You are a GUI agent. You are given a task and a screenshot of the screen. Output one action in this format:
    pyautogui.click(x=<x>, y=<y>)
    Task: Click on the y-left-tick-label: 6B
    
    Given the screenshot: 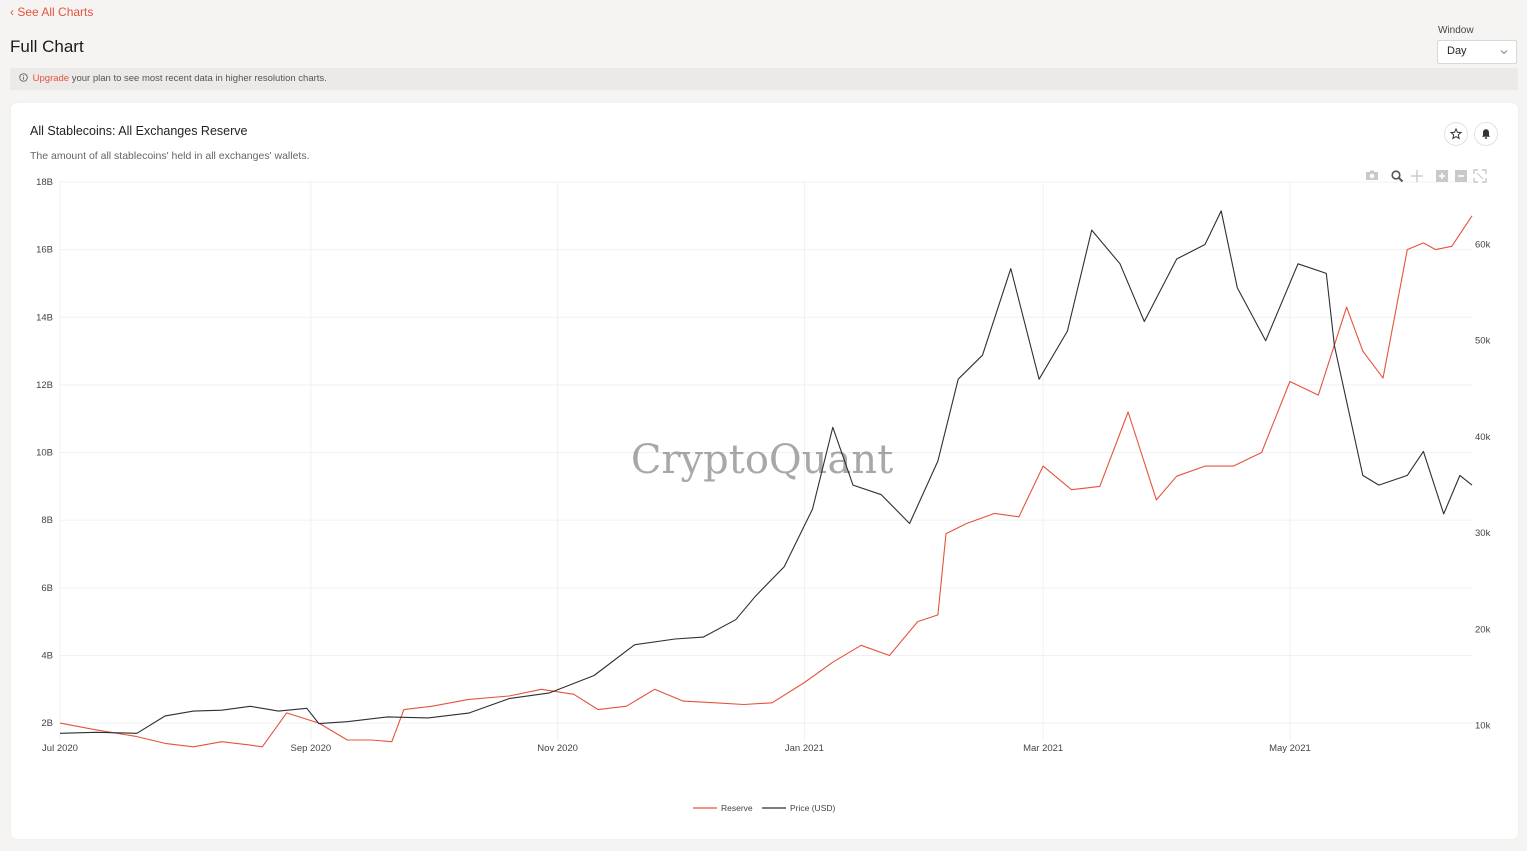 What is the action you would take?
    pyautogui.click(x=47, y=588)
    